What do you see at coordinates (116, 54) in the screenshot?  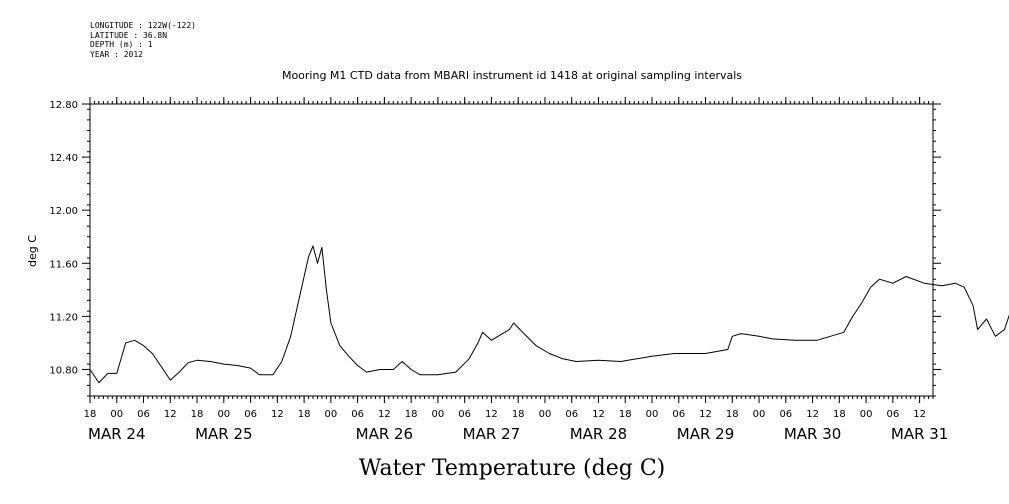 I see `year-label: YEAR : 2012` at bounding box center [116, 54].